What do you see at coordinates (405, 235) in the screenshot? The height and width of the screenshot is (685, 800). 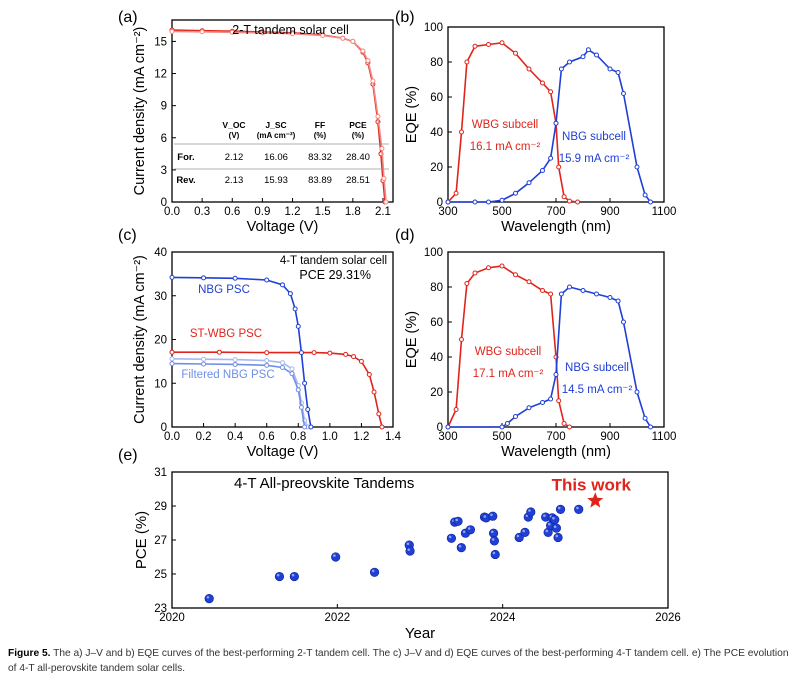 I see `panel-letter: (d)` at bounding box center [405, 235].